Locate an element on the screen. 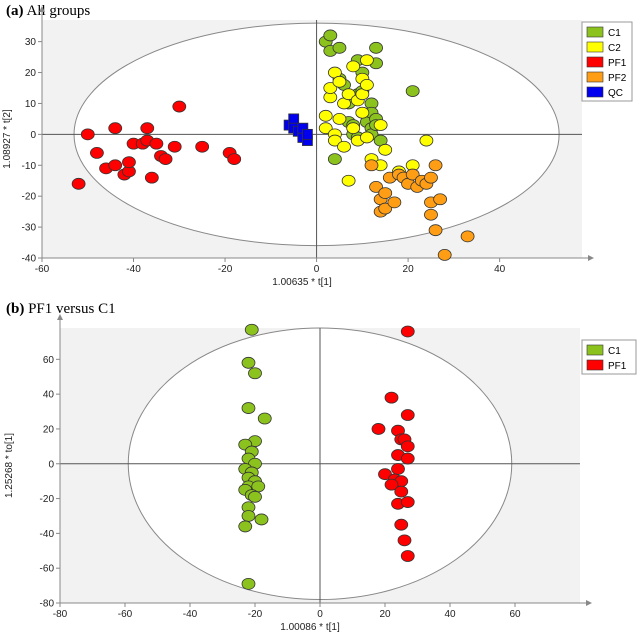 The image size is (638, 635). legend-label-pf2: PF2 is located at coordinates (617, 78).